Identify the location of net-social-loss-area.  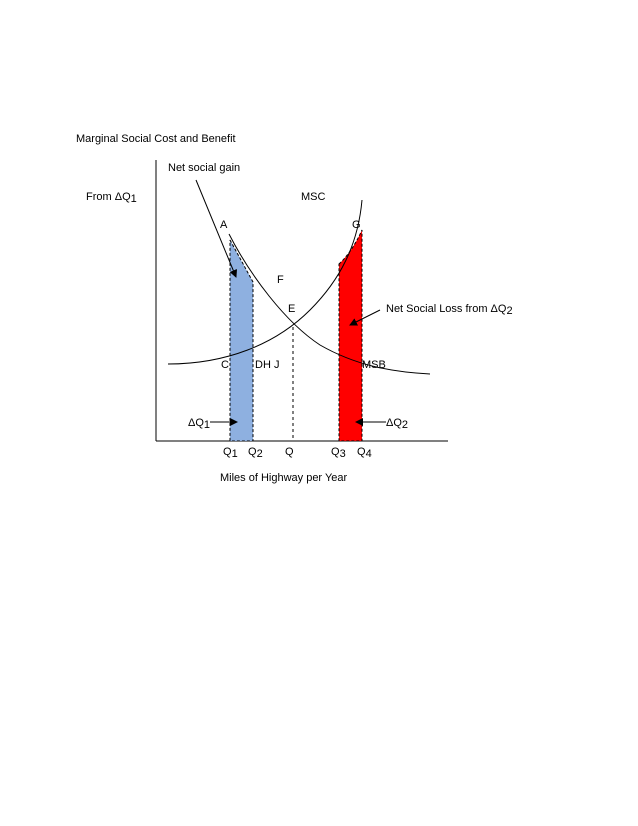
(350, 335).